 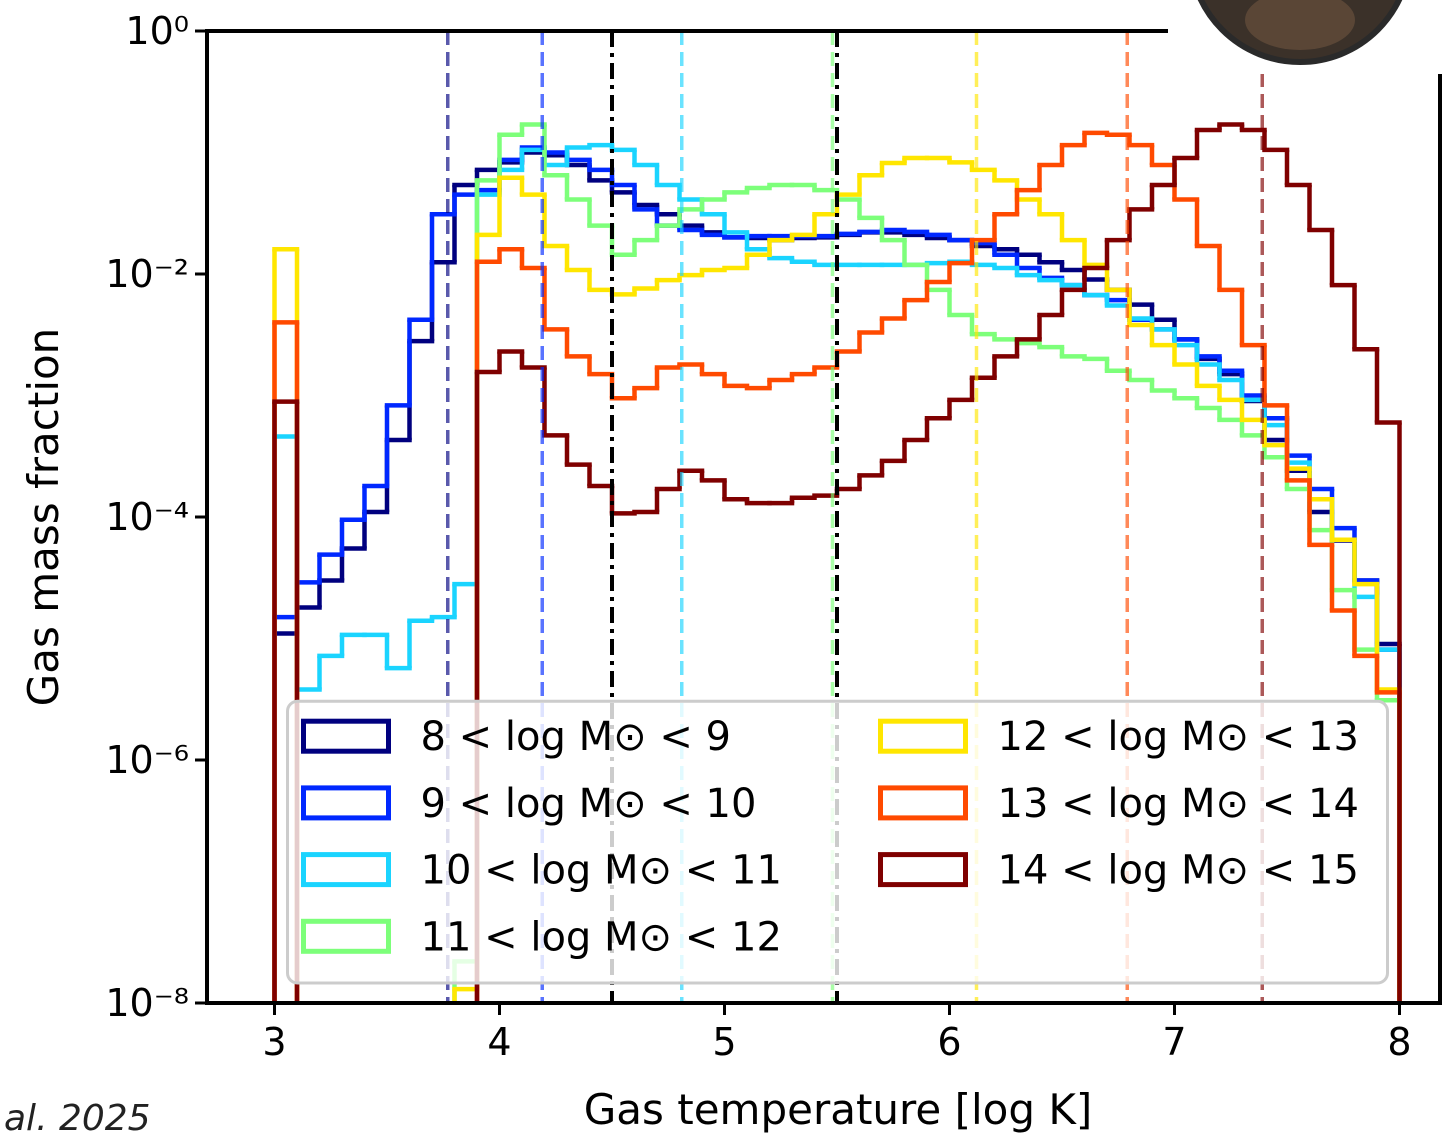 I want to click on citation: al. 2025, so click(x=77, y=1118).